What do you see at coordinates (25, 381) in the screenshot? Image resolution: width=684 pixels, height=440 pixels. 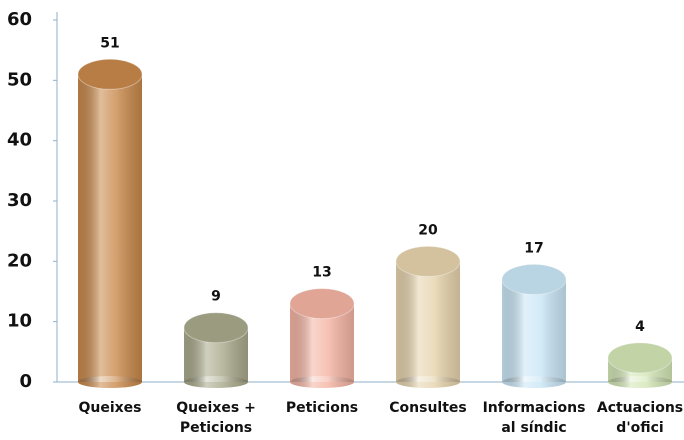 I see `y-tick-label: 0` at bounding box center [25, 381].